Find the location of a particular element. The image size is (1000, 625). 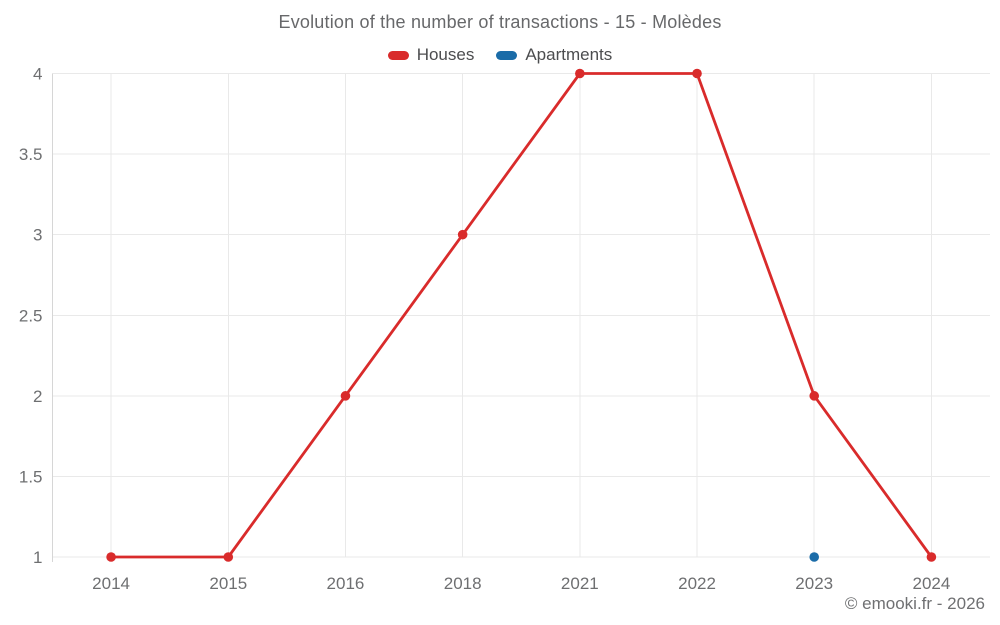

x-tick-label-2014: 2014 is located at coordinates (111, 583).